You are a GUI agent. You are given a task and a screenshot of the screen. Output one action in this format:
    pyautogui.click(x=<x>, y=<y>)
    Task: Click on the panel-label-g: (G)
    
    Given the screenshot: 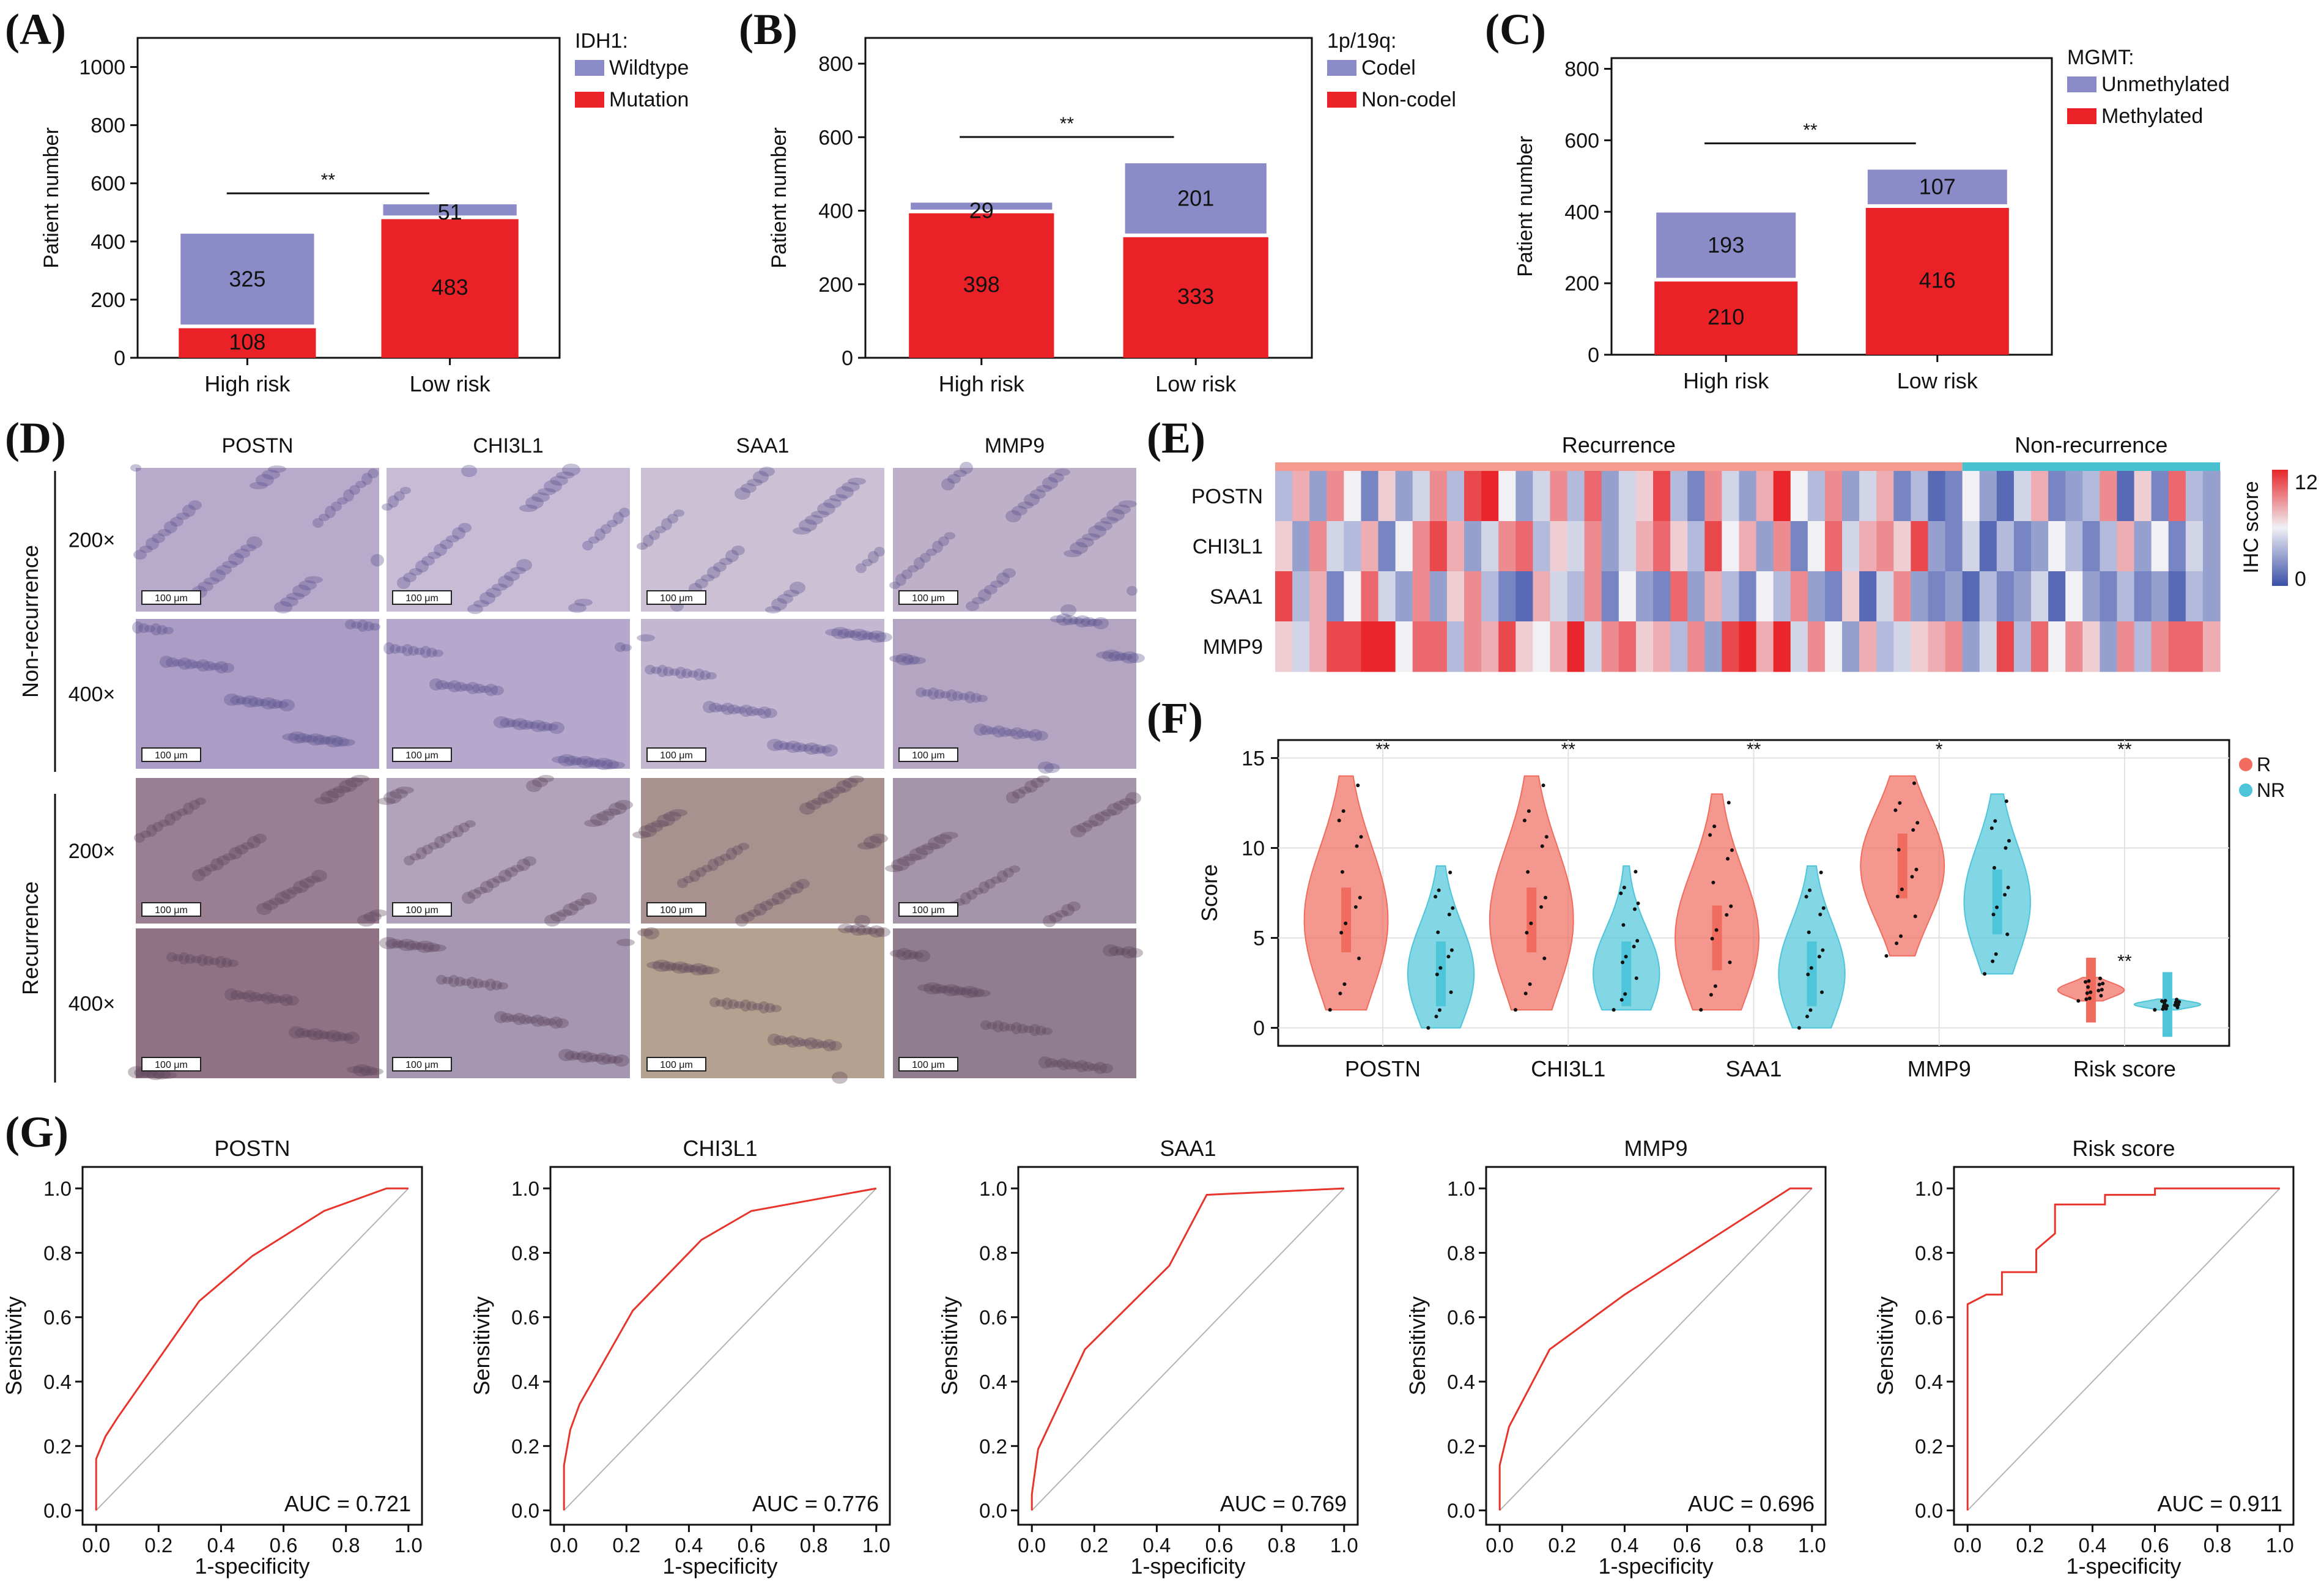 What is the action you would take?
    pyautogui.click(x=36, y=1133)
    